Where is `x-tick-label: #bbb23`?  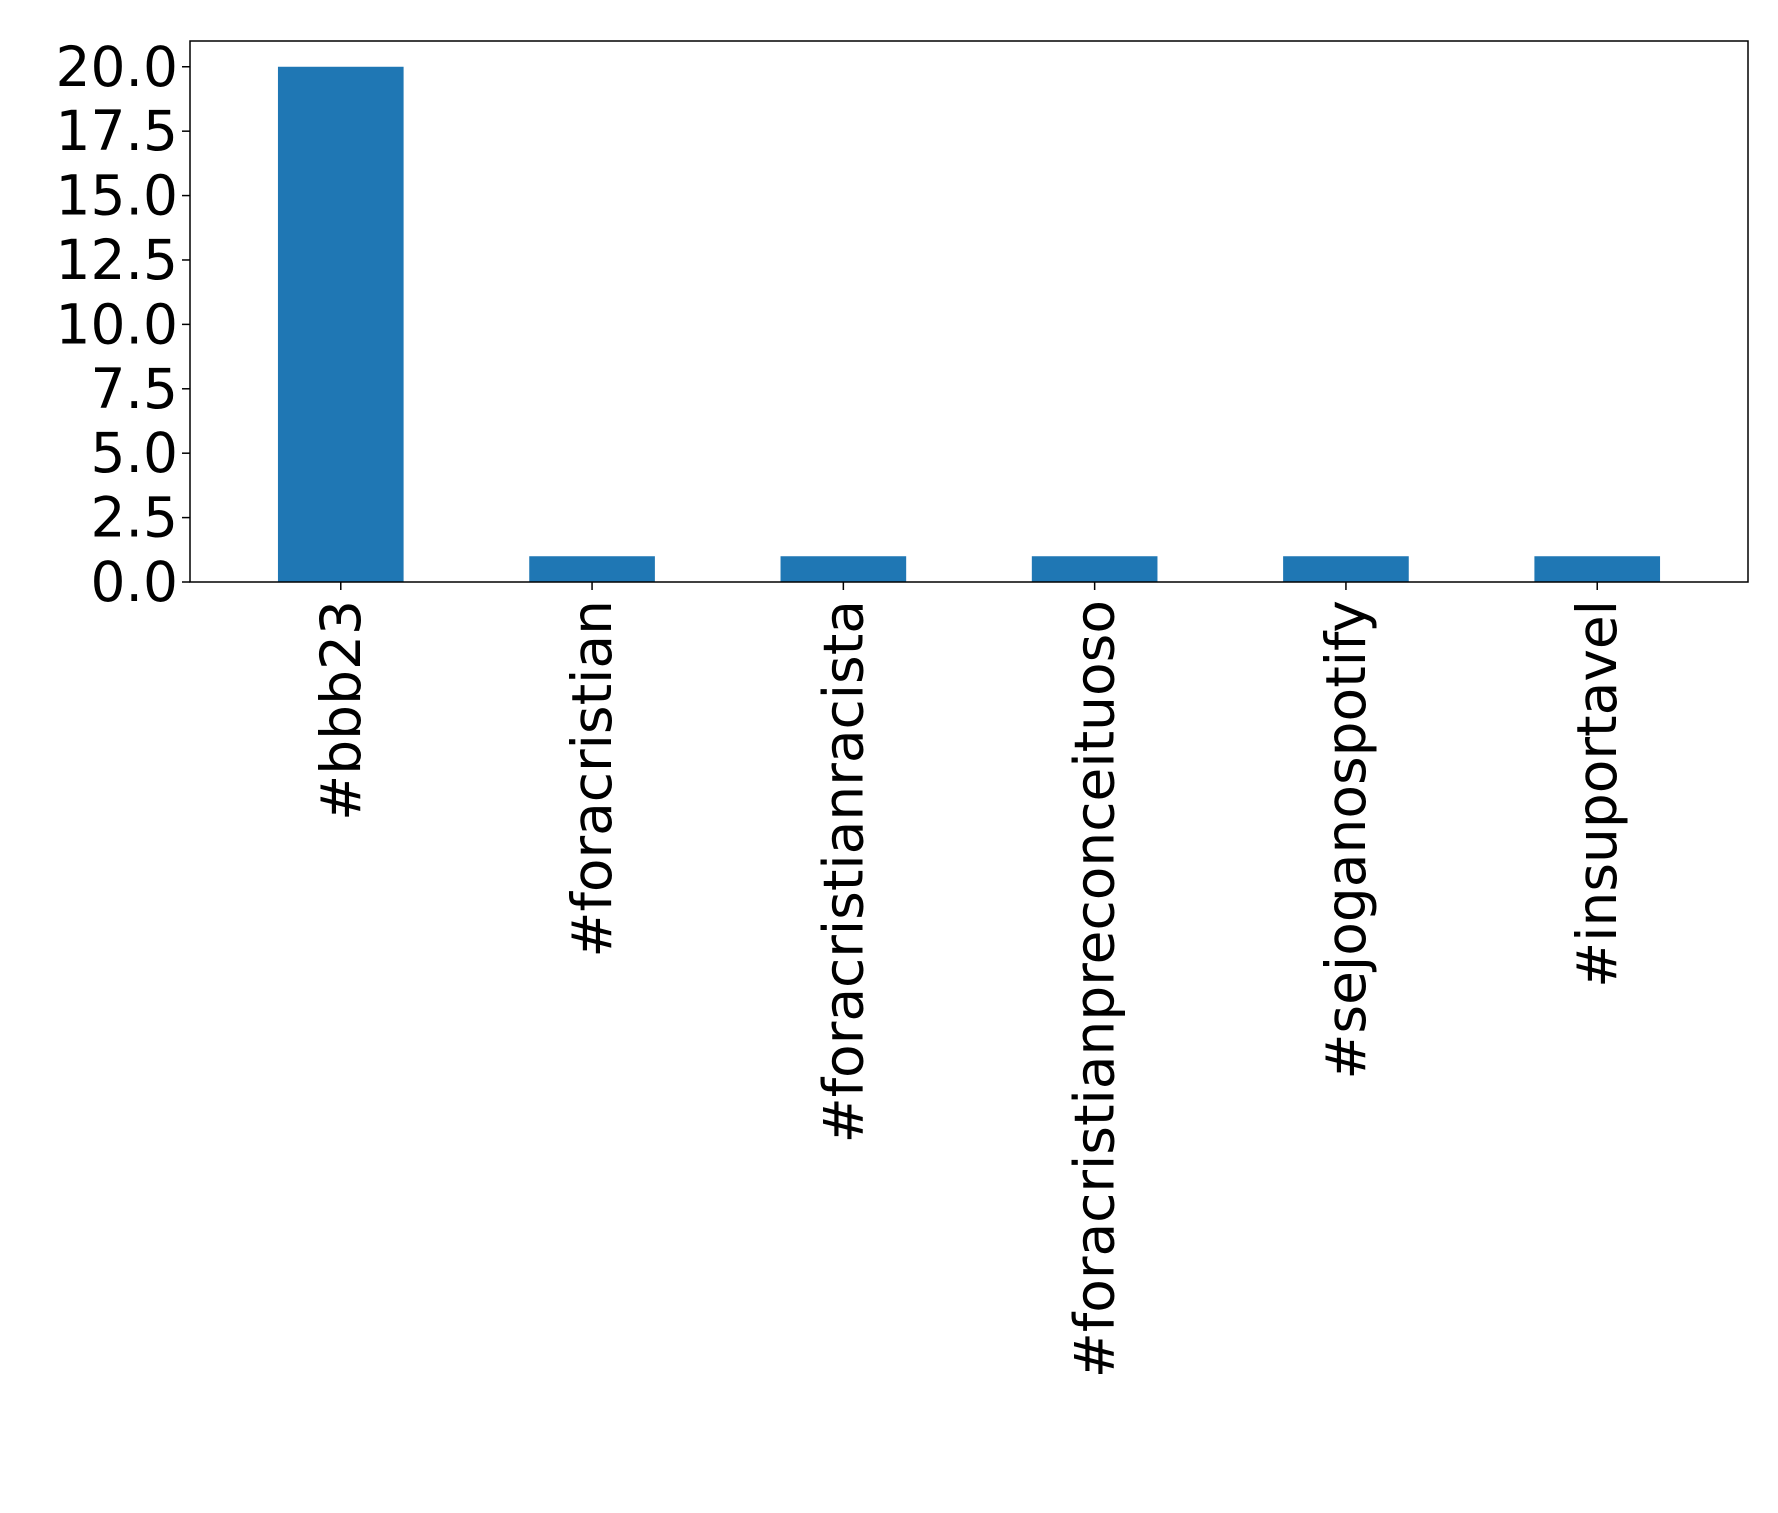
x-tick-label: #bbb23 is located at coordinates (341, 710).